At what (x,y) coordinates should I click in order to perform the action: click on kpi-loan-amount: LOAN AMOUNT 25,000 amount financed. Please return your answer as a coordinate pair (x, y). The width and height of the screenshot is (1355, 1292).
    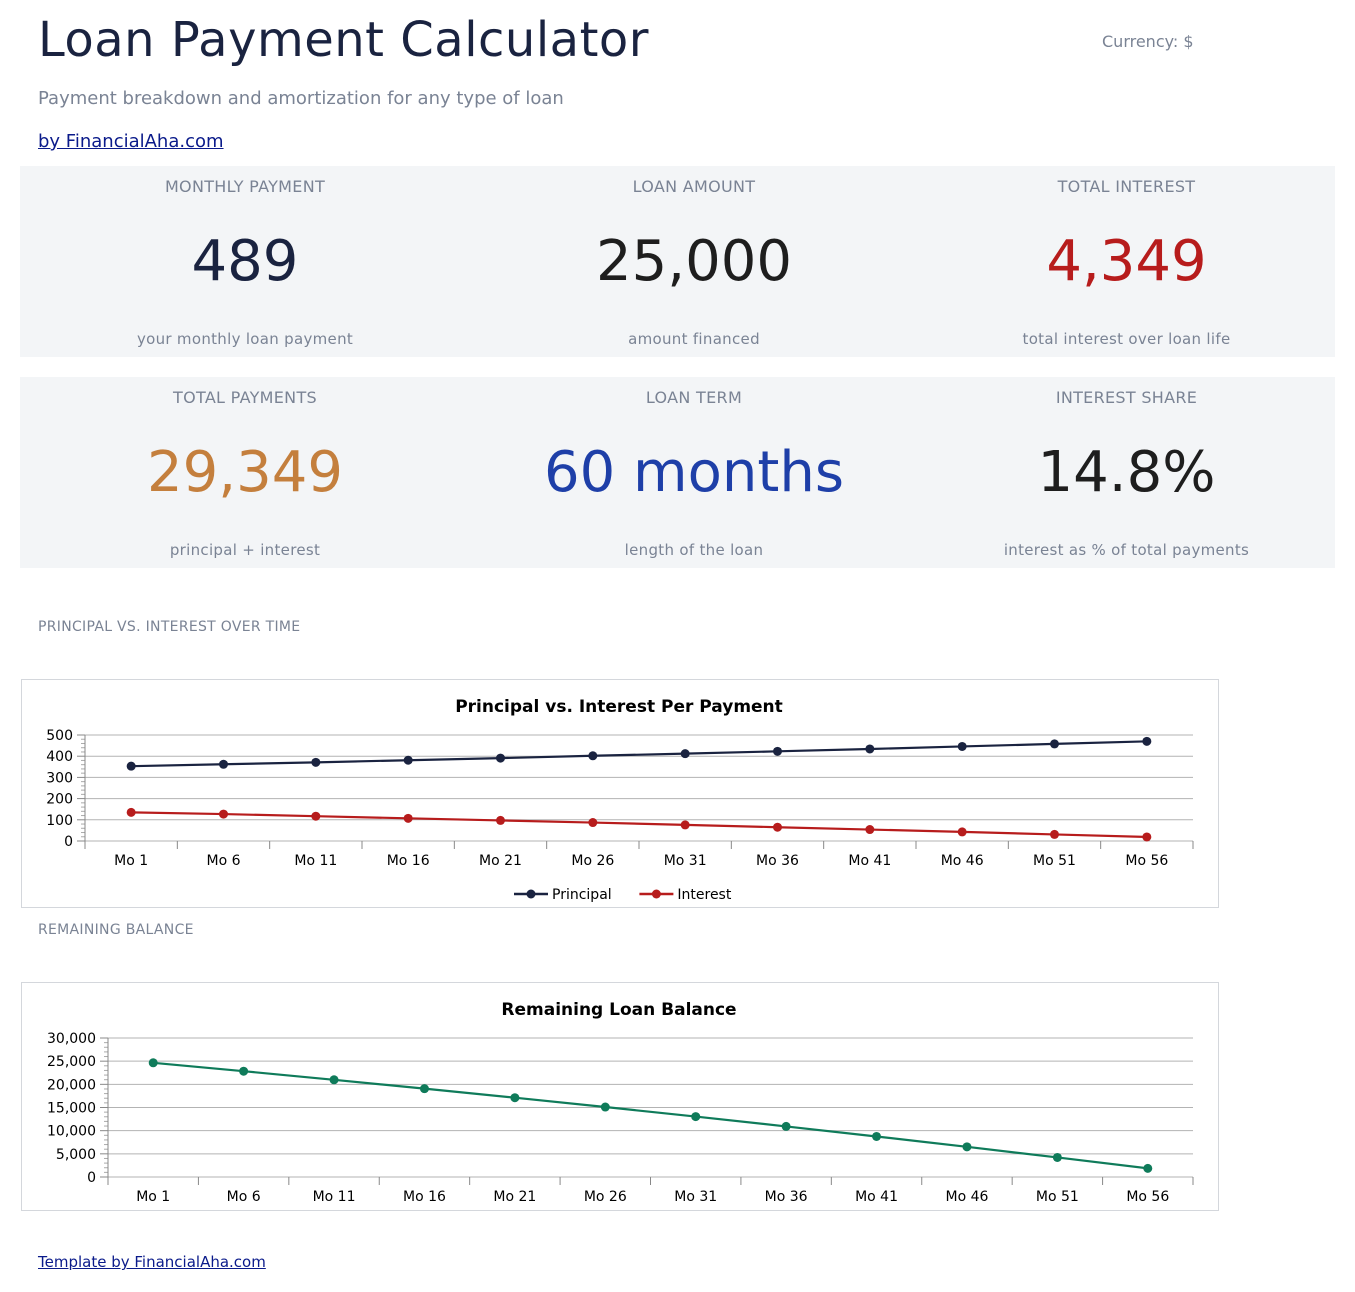
    Looking at the image, I should click on (694, 261).